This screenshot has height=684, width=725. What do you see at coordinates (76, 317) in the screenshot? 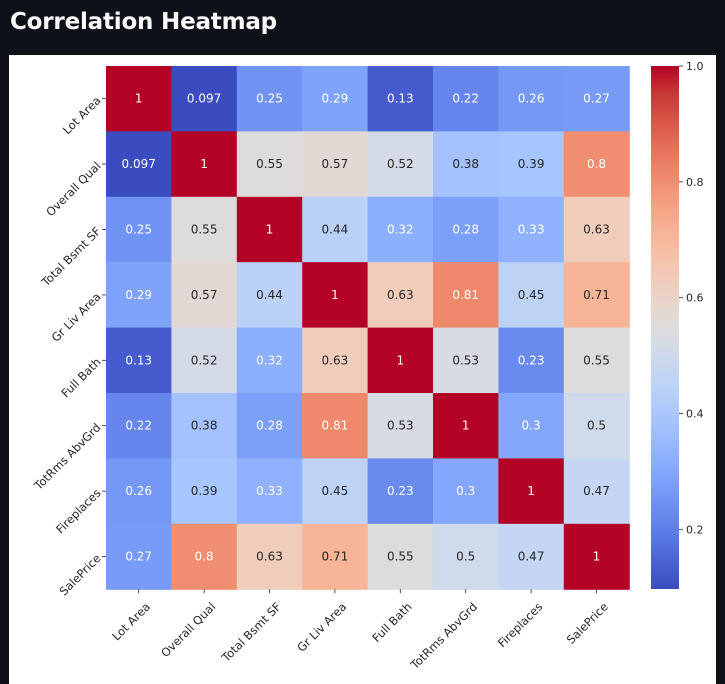
I see `y-tick-label: Gr Liv Area` at bounding box center [76, 317].